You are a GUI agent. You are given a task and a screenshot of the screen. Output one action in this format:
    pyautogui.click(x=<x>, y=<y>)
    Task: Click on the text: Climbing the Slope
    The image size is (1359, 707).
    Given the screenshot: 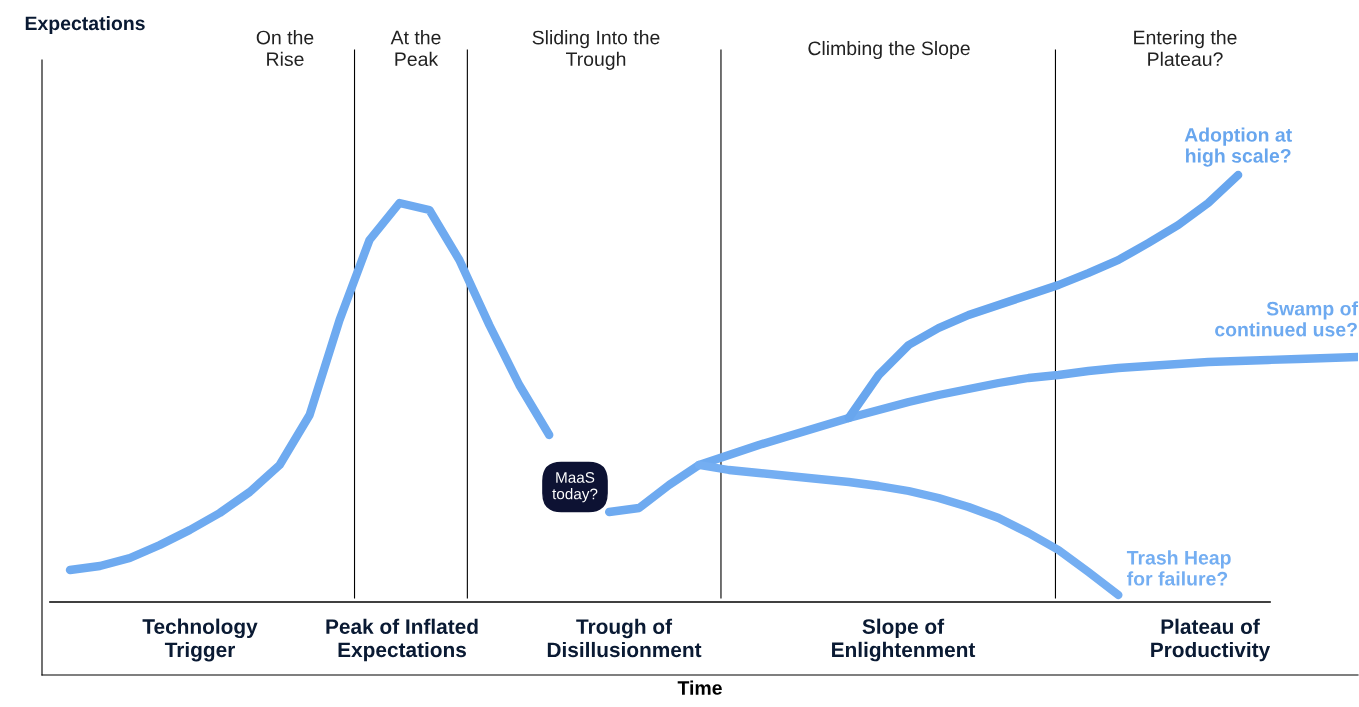 What is the action you would take?
    pyautogui.click(x=889, y=50)
    